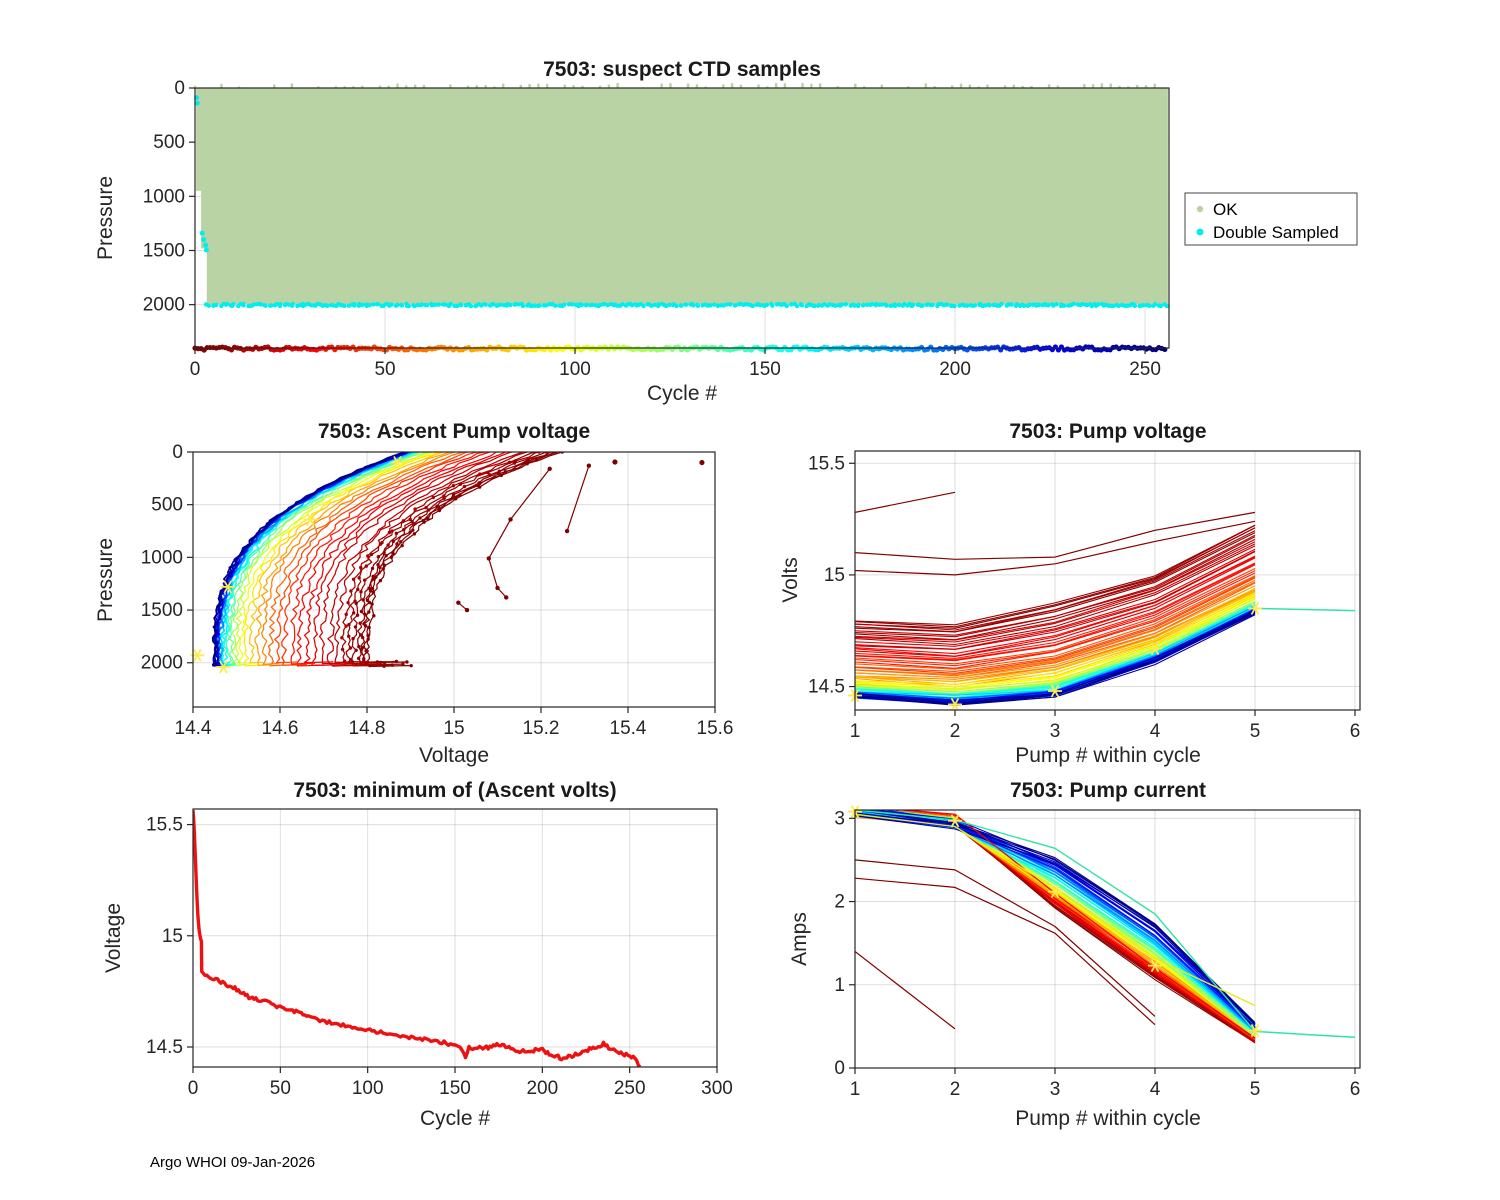 The image size is (1500, 1200). I want to click on y-tick-label: 0, so click(839, 1068).